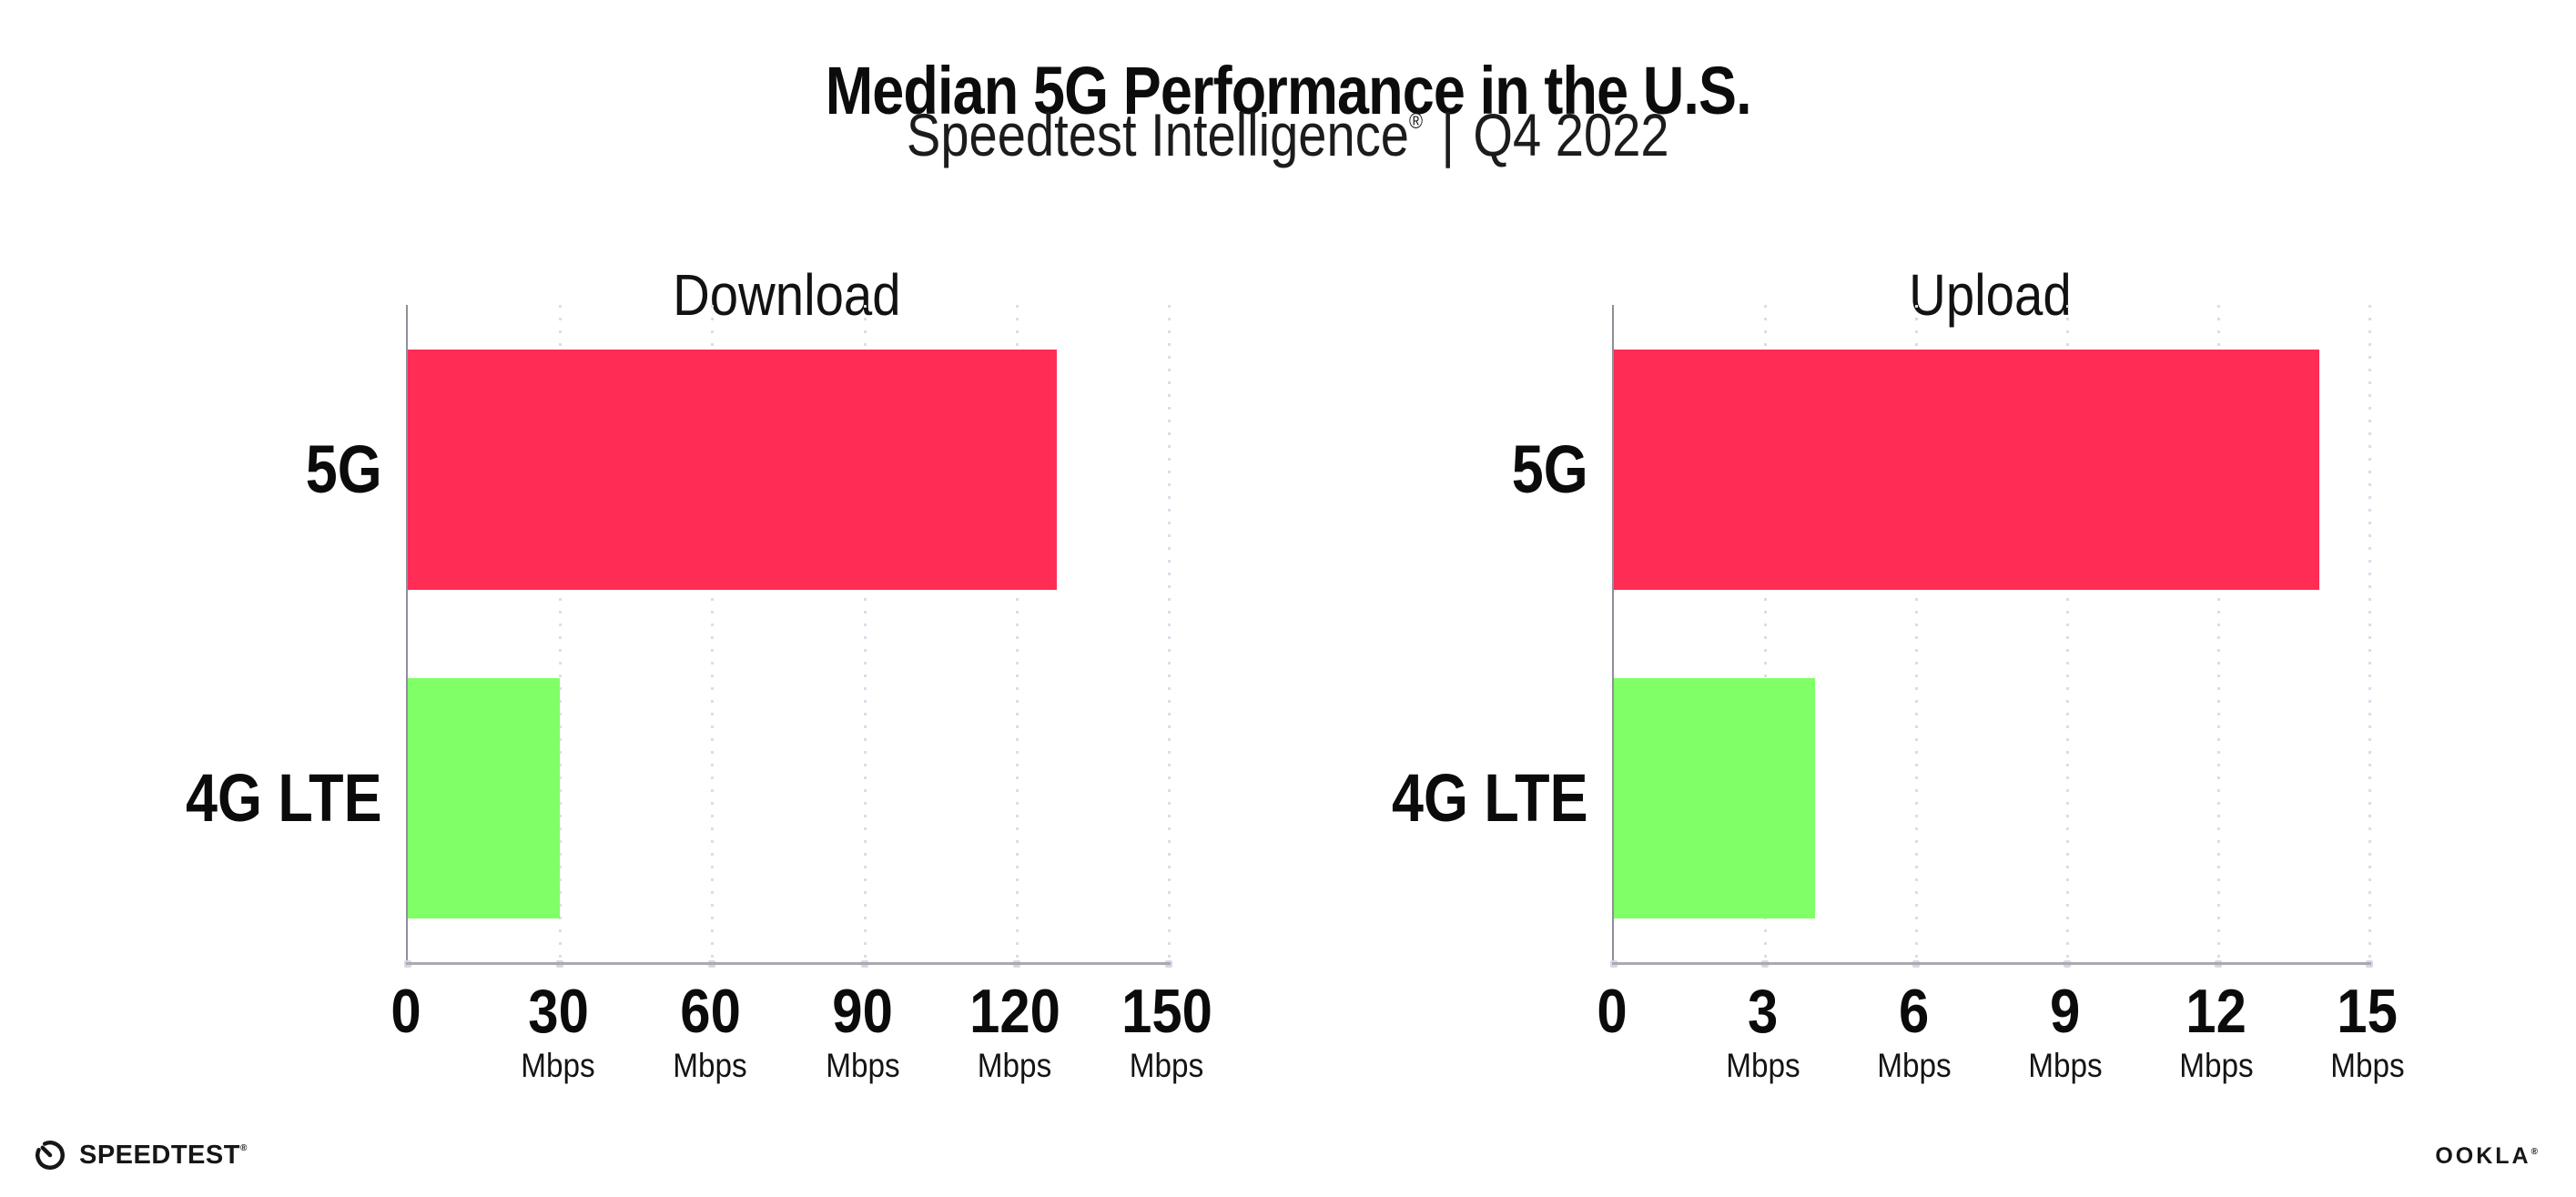 The height and width of the screenshot is (1197, 2576). I want to click on page-subtitle: Speedtest Intelligence® | Q4 2022, so click(1288, 128).